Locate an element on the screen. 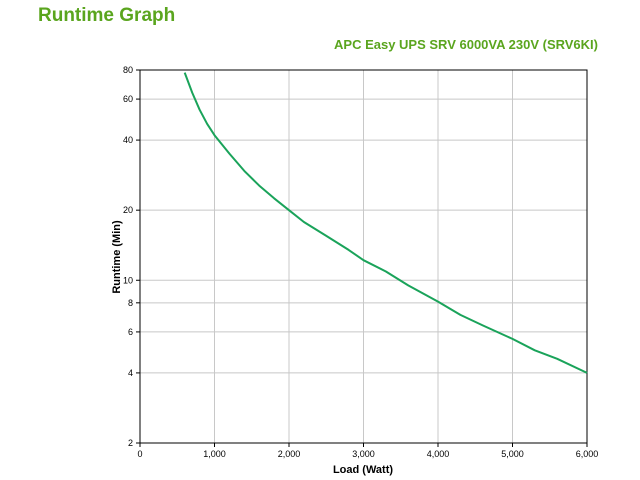 This screenshot has height=480, width=640. x-tick-label: 6,000 is located at coordinates (587, 454).